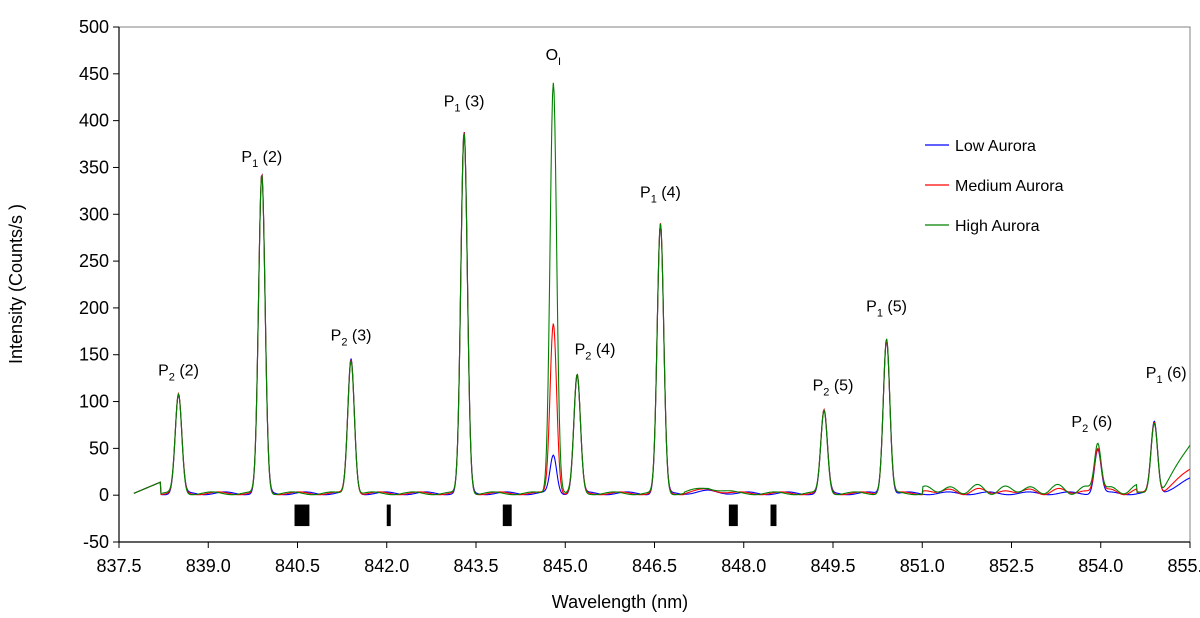  I want to click on peak-label: P2 (5), so click(833, 387).